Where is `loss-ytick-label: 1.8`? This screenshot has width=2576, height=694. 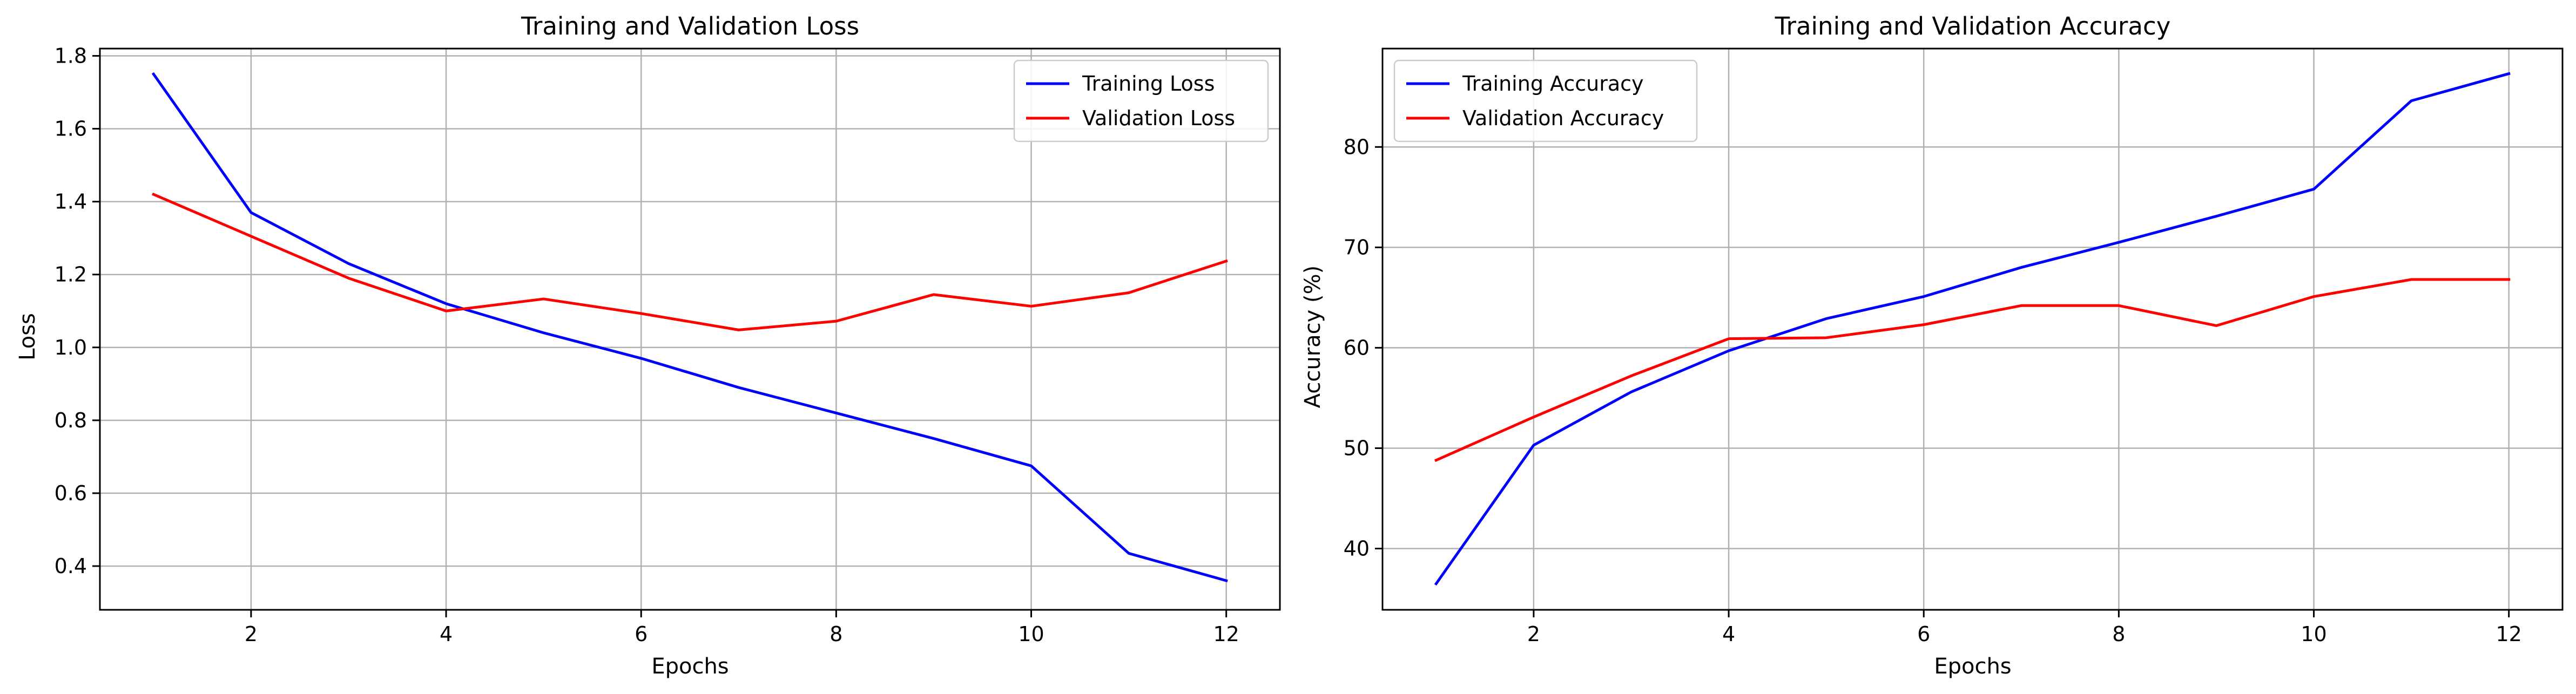
loss-ytick-label: 1.8 is located at coordinates (71, 56).